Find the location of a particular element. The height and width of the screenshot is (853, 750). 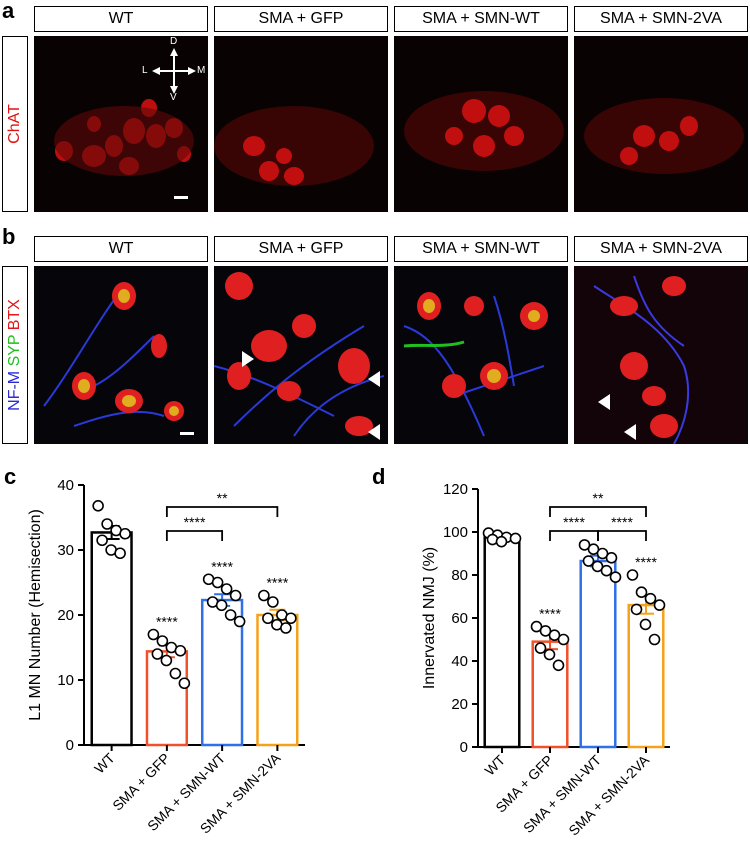

micrograph-a-sma-smn-2va is located at coordinates (661, 124).